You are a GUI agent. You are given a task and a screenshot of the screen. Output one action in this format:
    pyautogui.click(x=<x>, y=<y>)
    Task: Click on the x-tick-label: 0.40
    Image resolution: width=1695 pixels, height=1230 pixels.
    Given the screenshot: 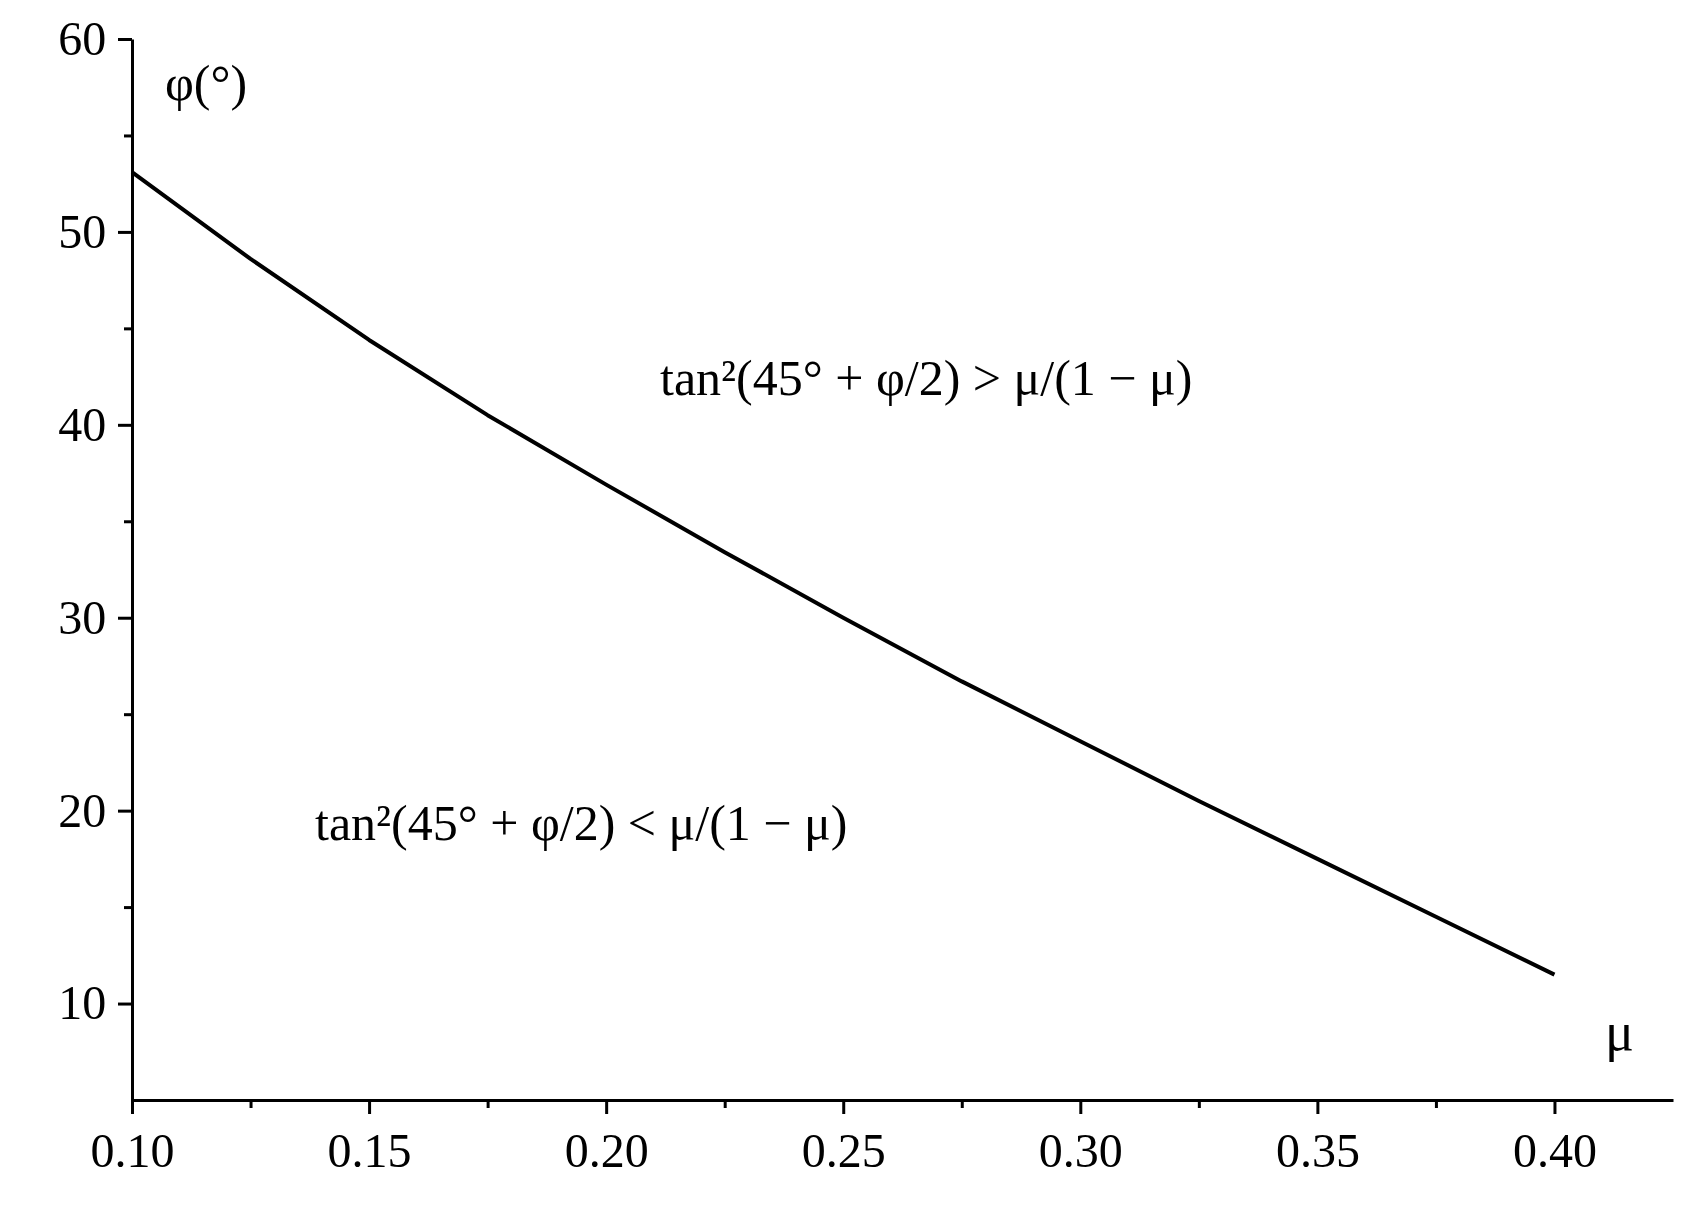 What is the action you would take?
    pyautogui.click(x=1554, y=1150)
    